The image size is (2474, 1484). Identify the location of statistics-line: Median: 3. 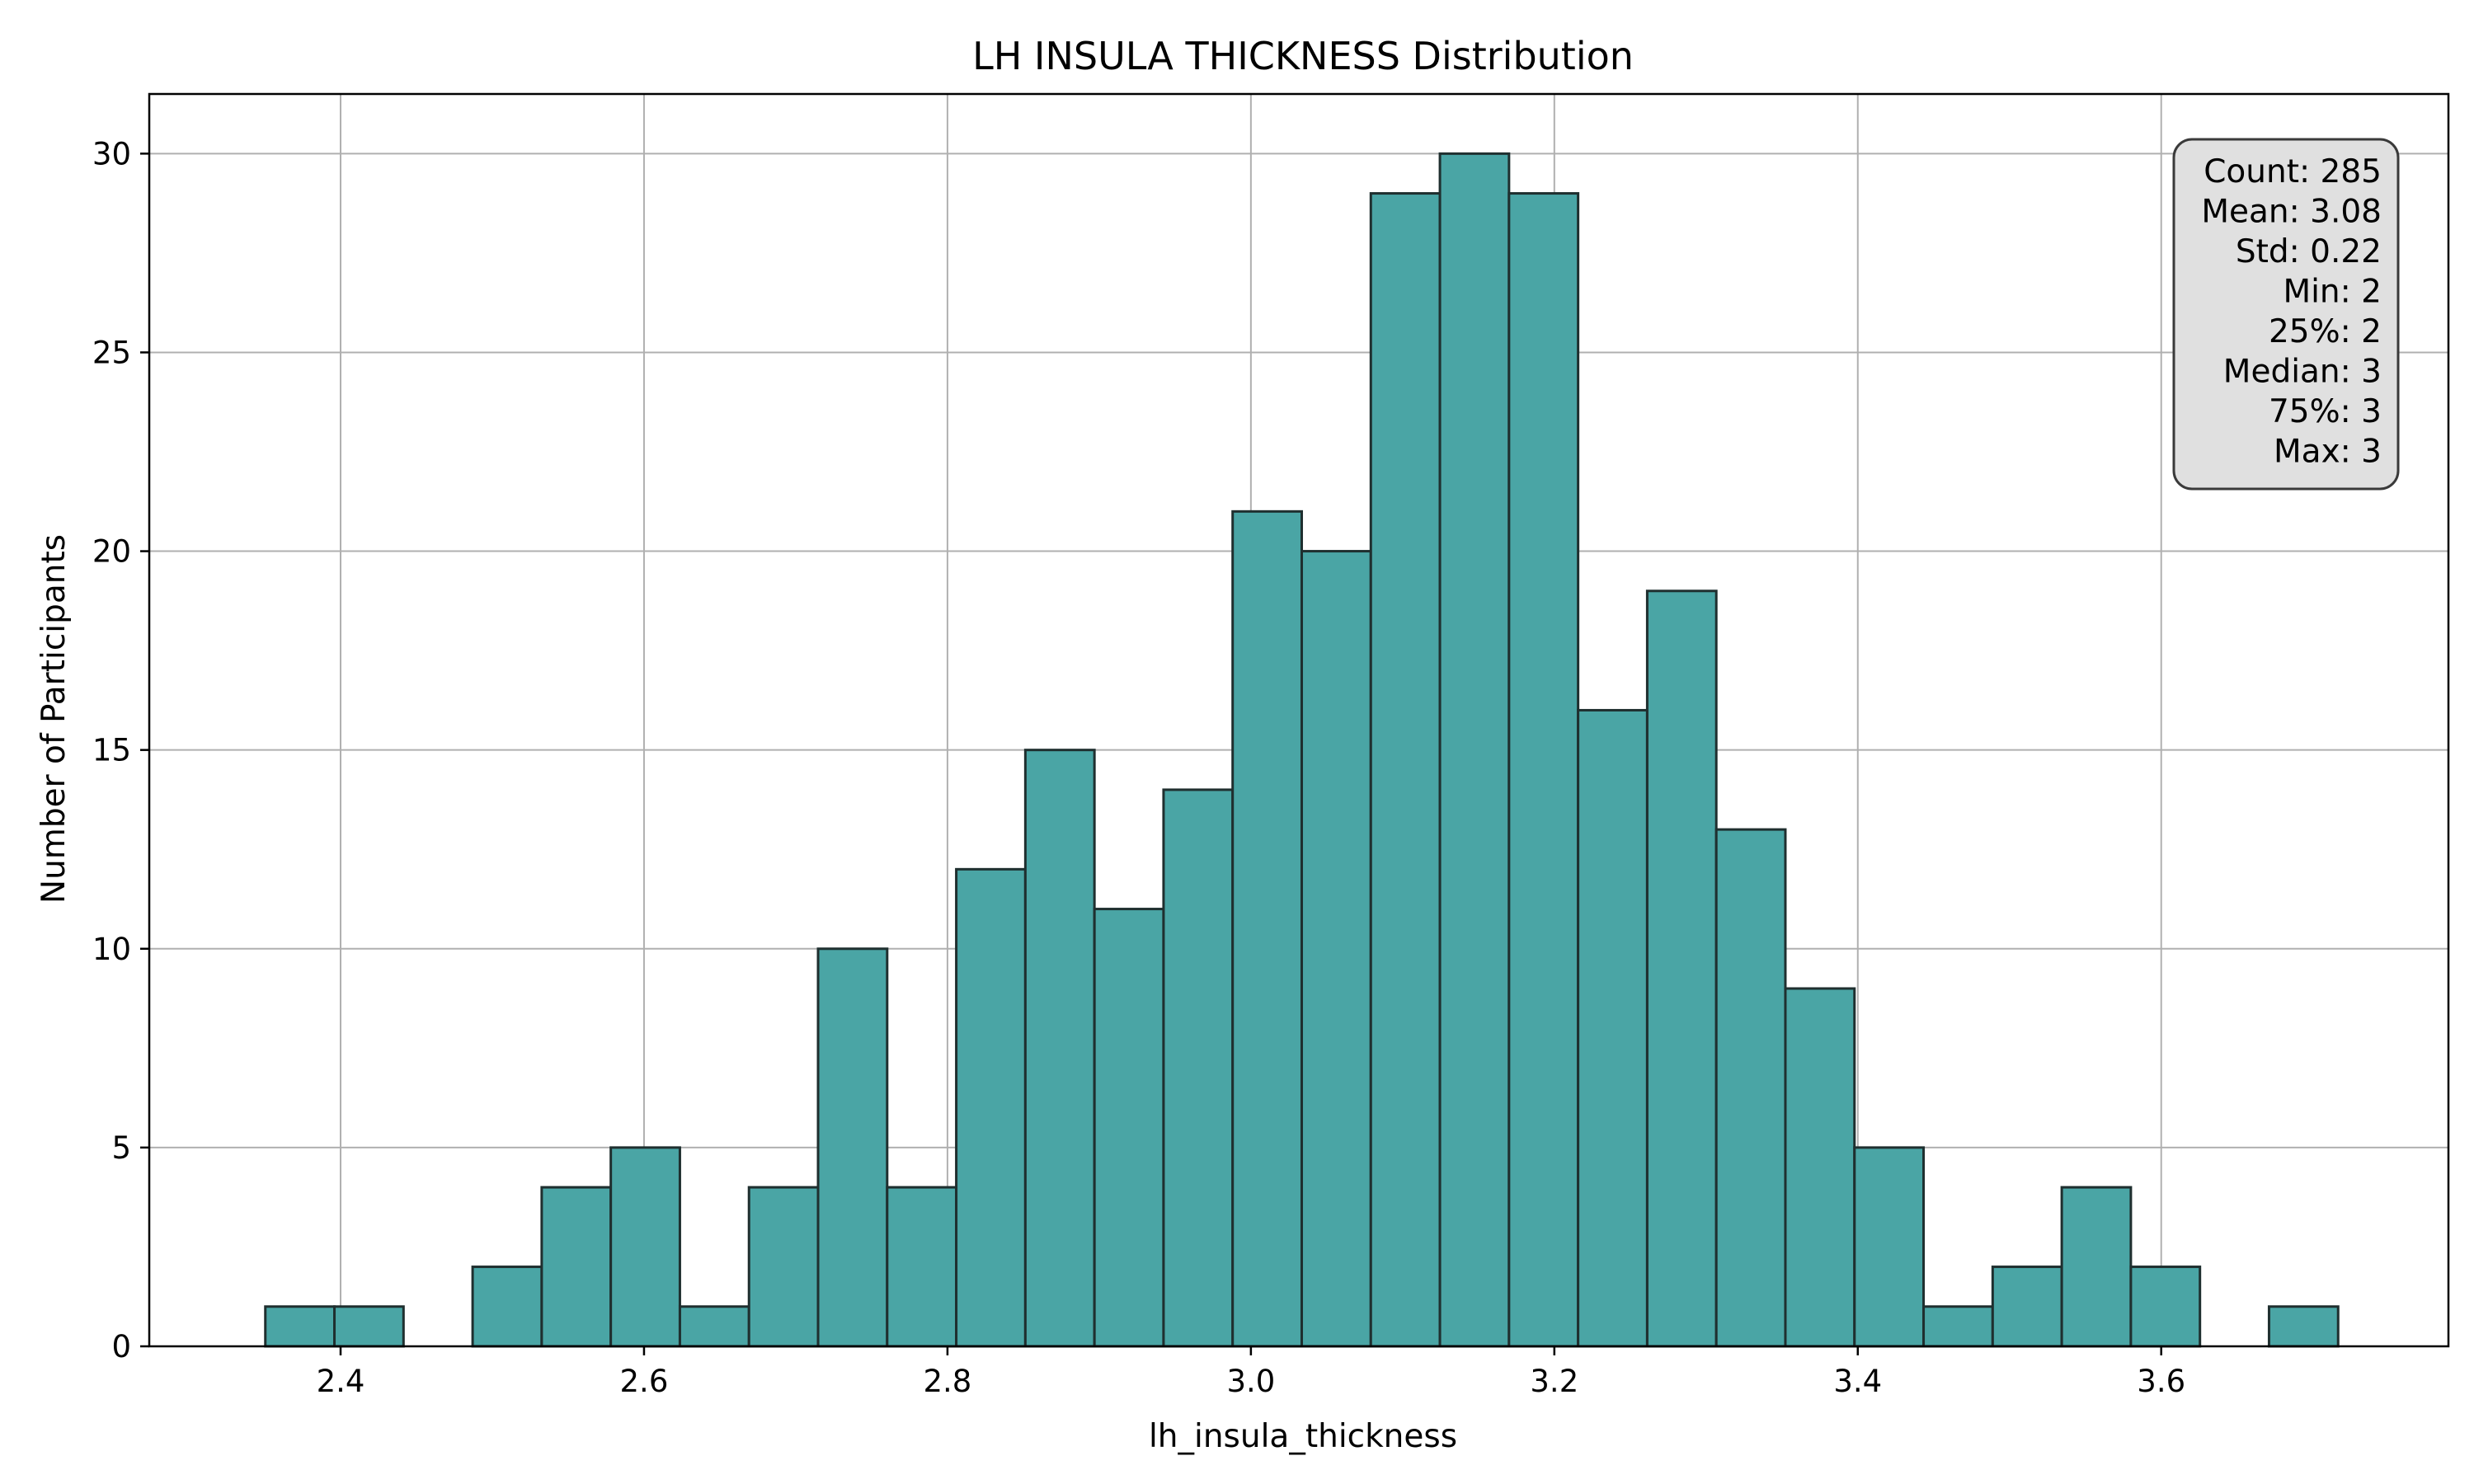
(2302, 372).